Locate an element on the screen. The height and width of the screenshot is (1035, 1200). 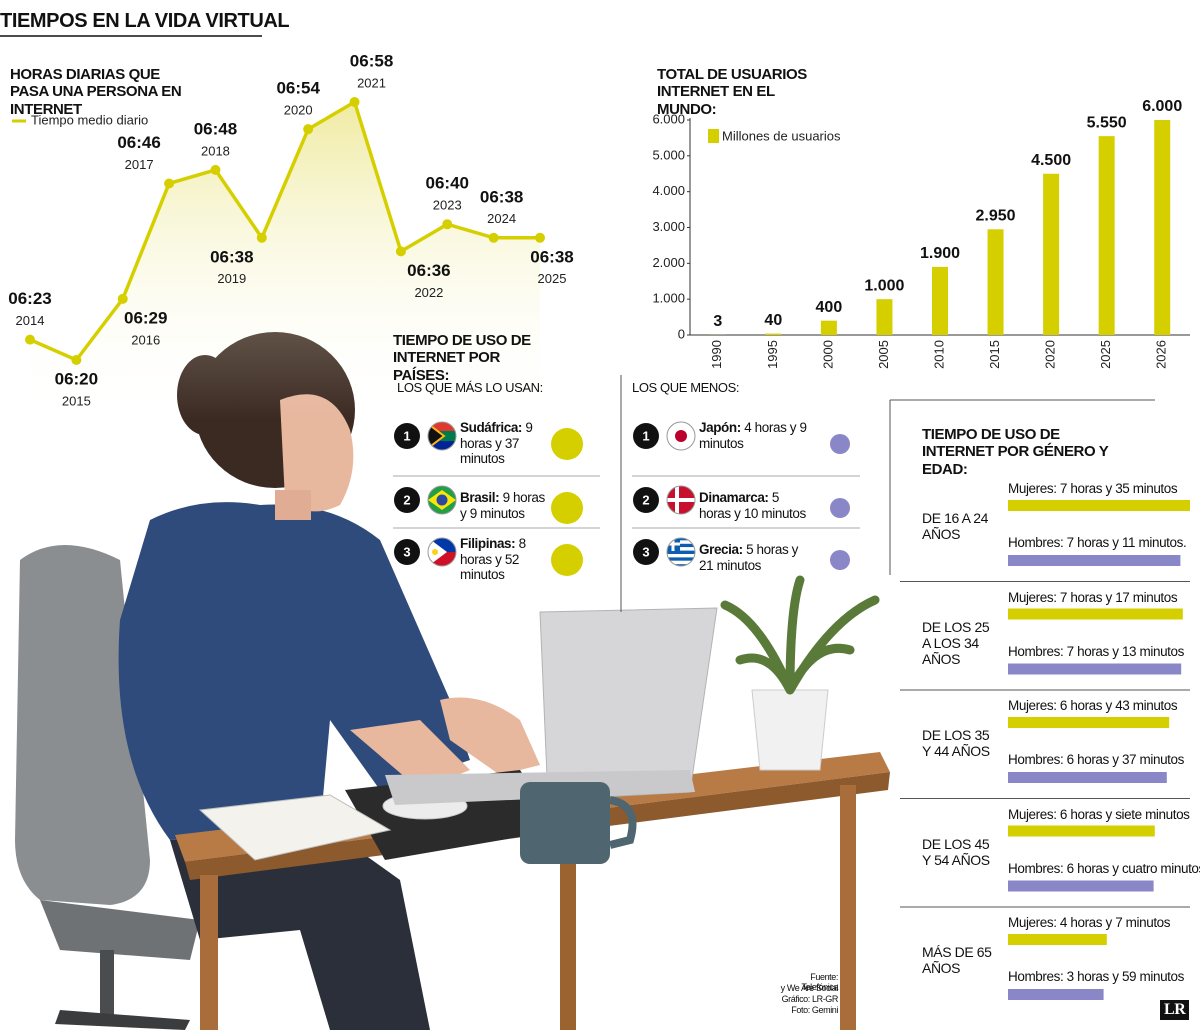
bar-label: Hombres: 7 horas y 13 minutos is located at coordinates (1096, 651).